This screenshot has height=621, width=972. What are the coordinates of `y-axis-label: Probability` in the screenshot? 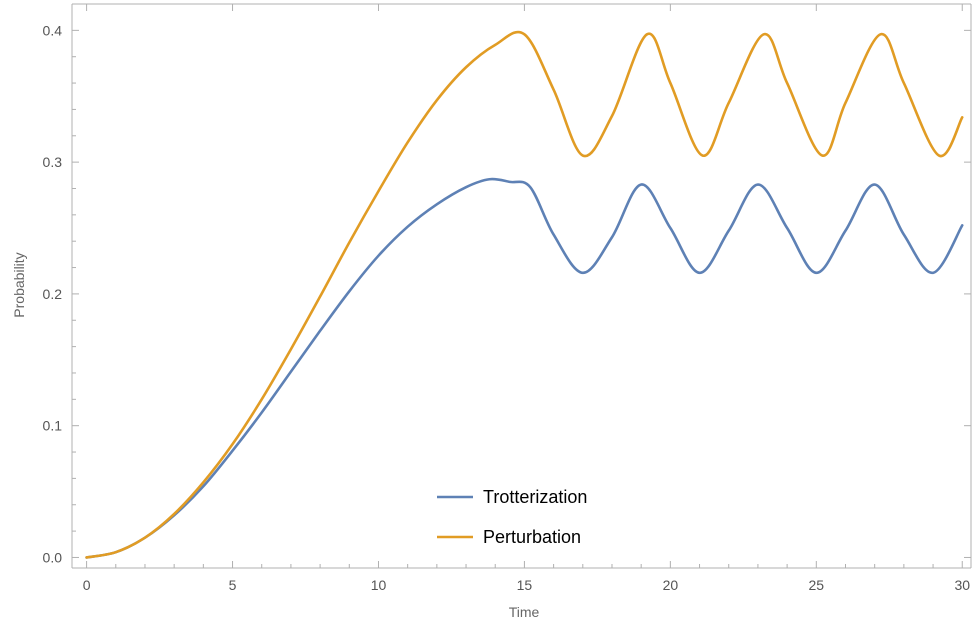 It's located at (19, 284).